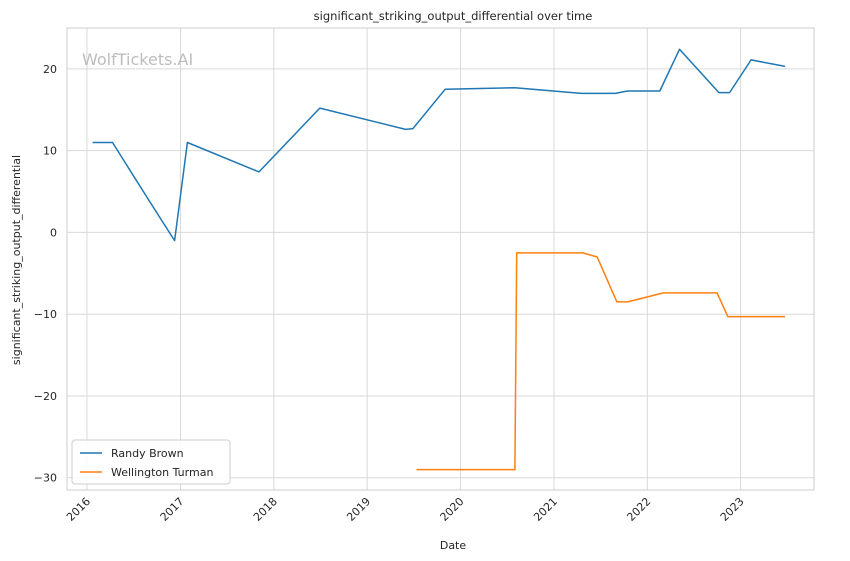 Image resolution: width=850 pixels, height=561 pixels. What do you see at coordinates (172, 509) in the screenshot?
I see `x-tick-label: 2017` at bounding box center [172, 509].